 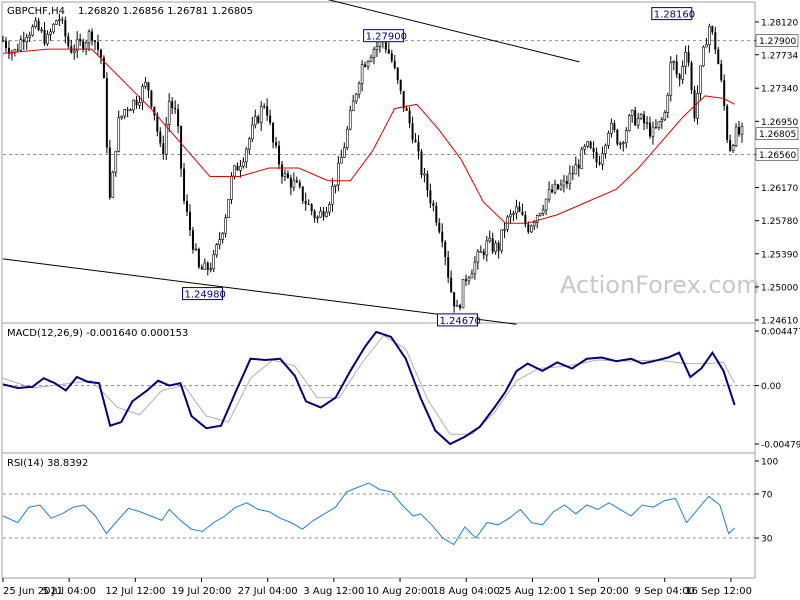 I want to click on time-label: 12 Jul 12:00, so click(x=135, y=591).